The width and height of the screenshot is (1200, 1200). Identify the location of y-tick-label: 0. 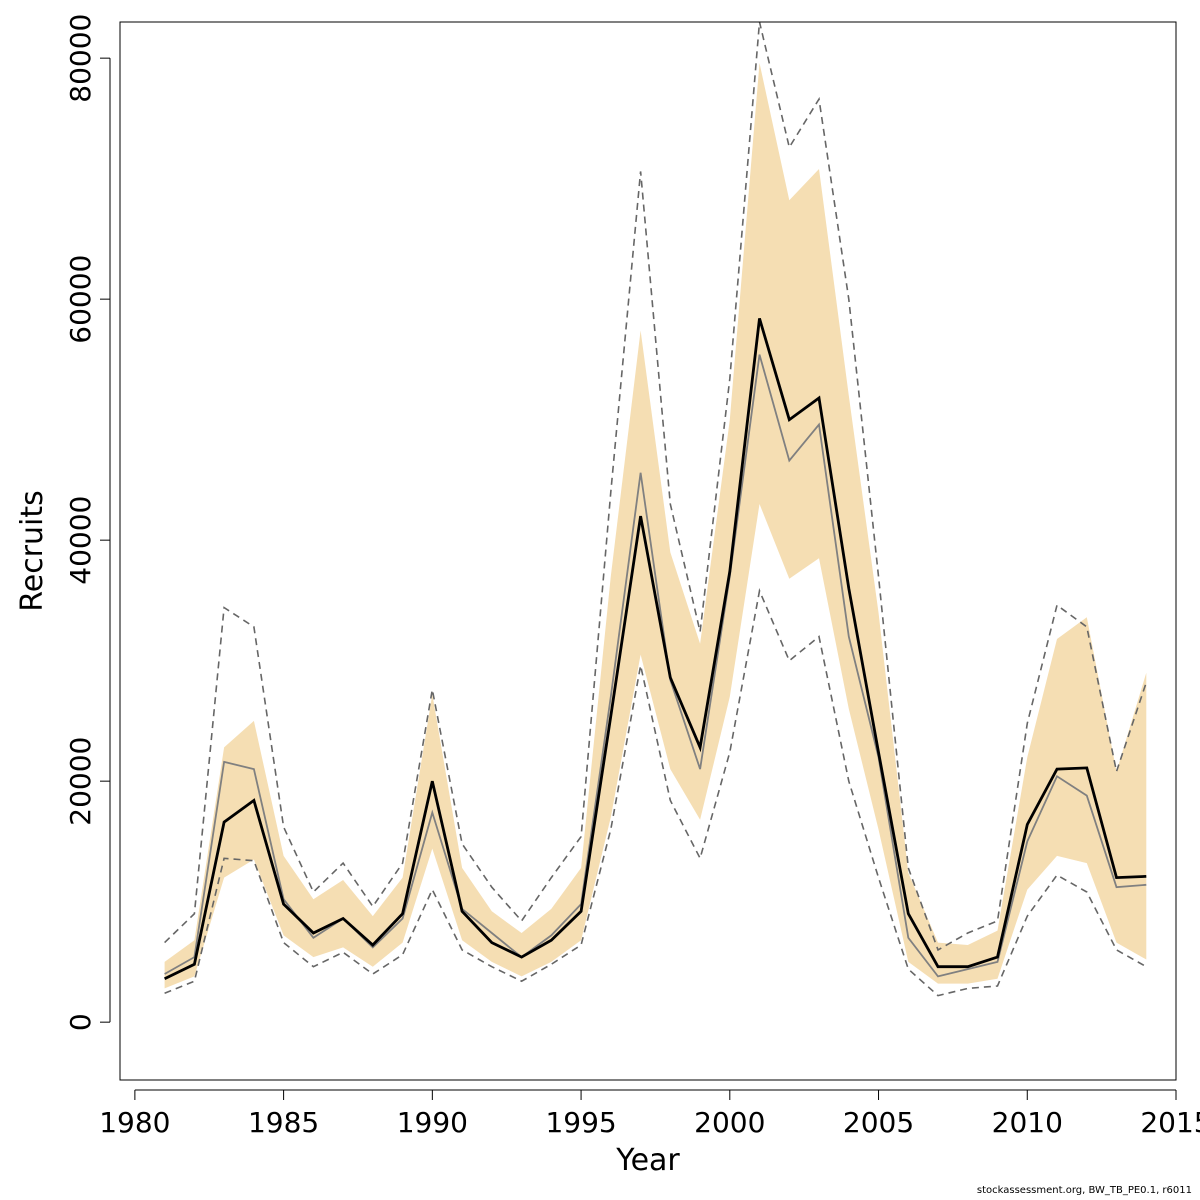
(80, 1022).